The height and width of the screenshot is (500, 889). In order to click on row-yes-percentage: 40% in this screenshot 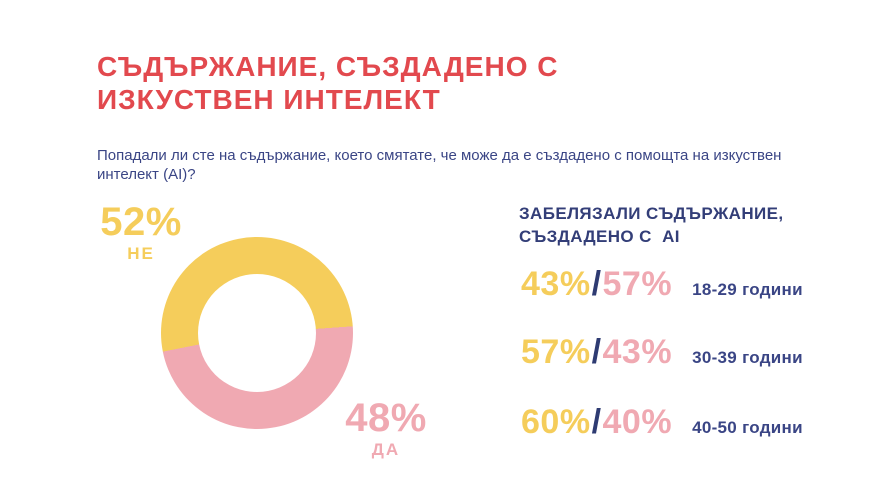, I will do `click(637, 422)`.